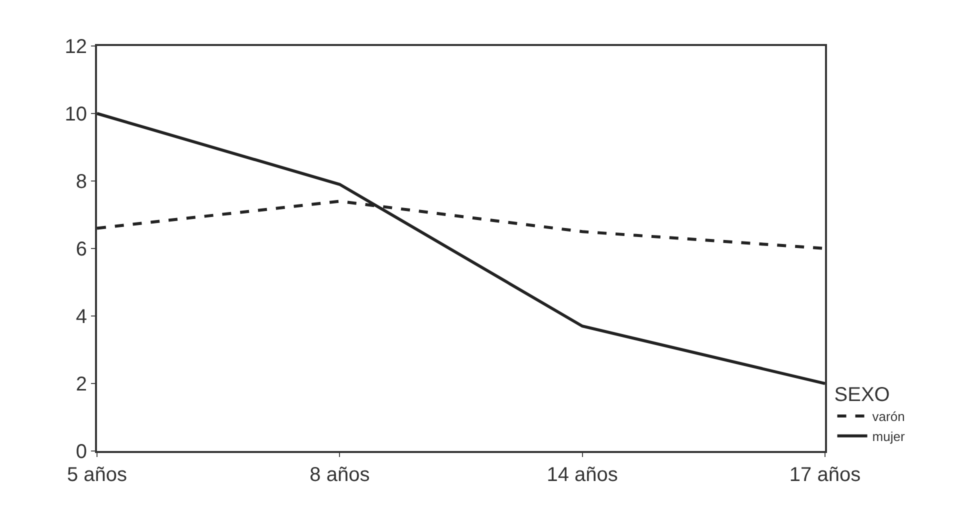 This screenshot has height=513, width=965. I want to click on y-tick-label: 6, so click(81, 249).